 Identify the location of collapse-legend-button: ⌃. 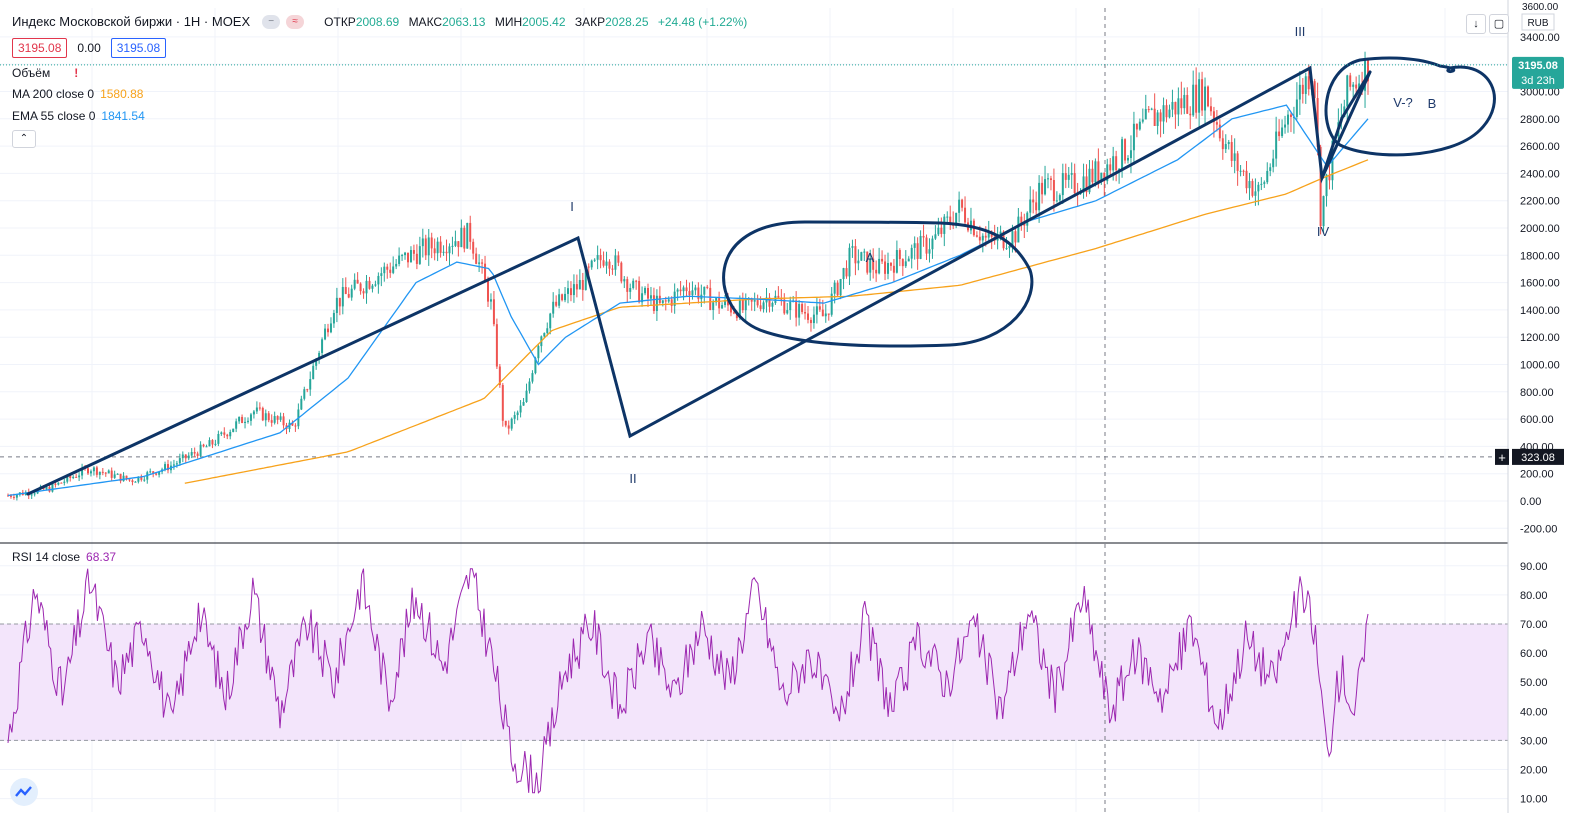
(24, 139).